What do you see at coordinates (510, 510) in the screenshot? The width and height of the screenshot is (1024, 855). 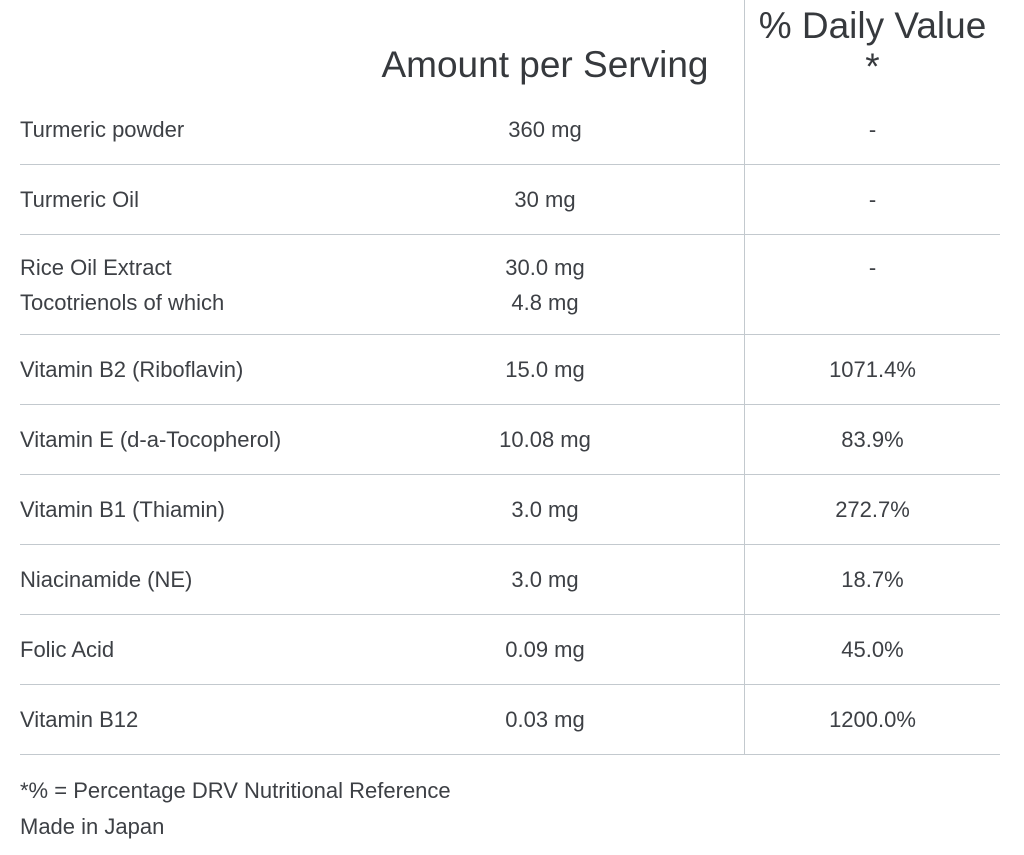 I see `table-row: Vitamin B1 (Thiamin) 3.0 mg 272.7%` at bounding box center [510, 510].